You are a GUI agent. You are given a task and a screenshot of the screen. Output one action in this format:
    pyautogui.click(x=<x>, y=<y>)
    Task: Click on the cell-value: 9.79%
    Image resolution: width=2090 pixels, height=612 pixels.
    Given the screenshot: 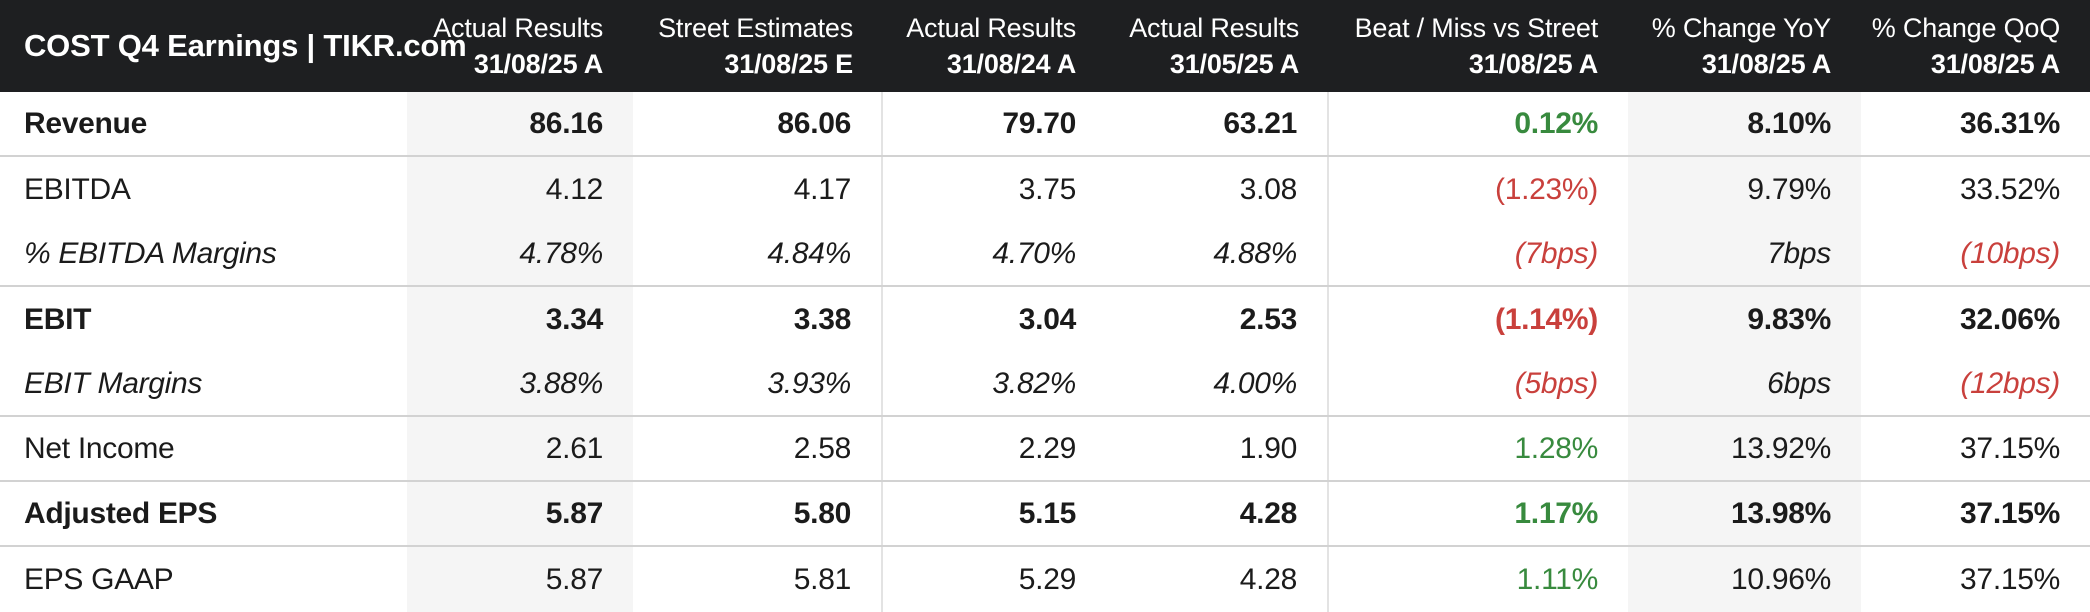 What is the action you would take?
    pyautogui.click(x=1744, y=189)
    